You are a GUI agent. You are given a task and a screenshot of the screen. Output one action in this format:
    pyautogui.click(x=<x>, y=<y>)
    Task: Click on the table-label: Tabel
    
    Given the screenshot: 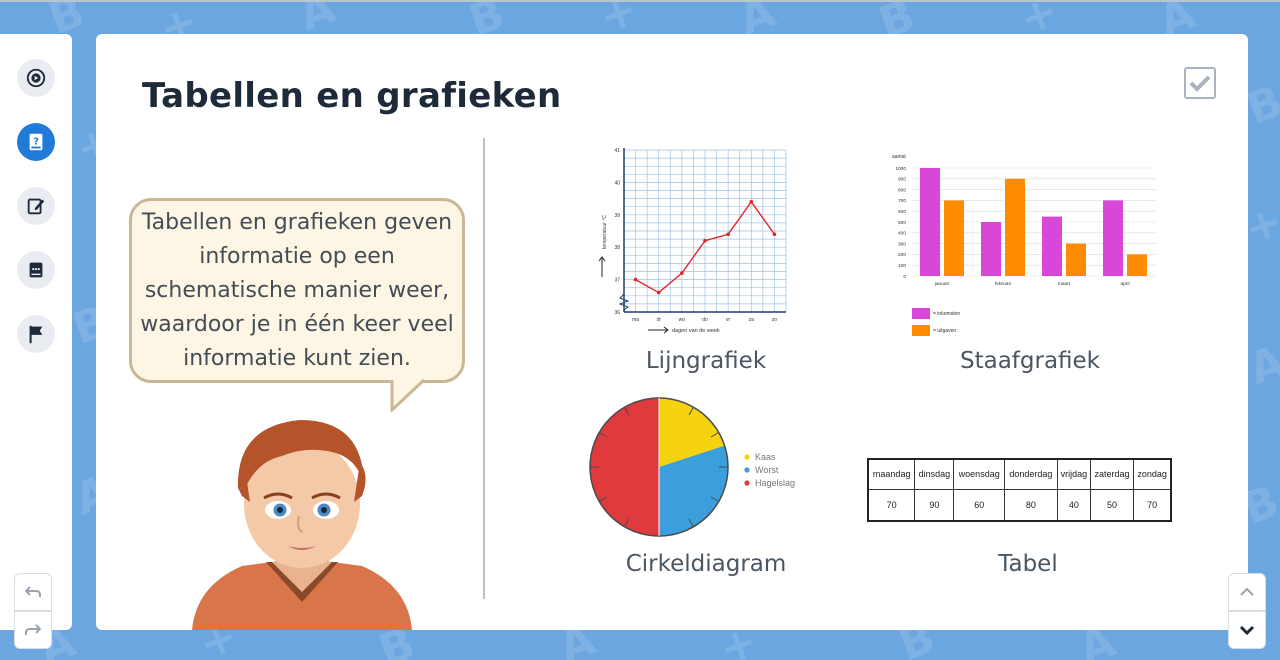 What is the action you would take?
    pyautogui.click(x=1028, y=564)
    